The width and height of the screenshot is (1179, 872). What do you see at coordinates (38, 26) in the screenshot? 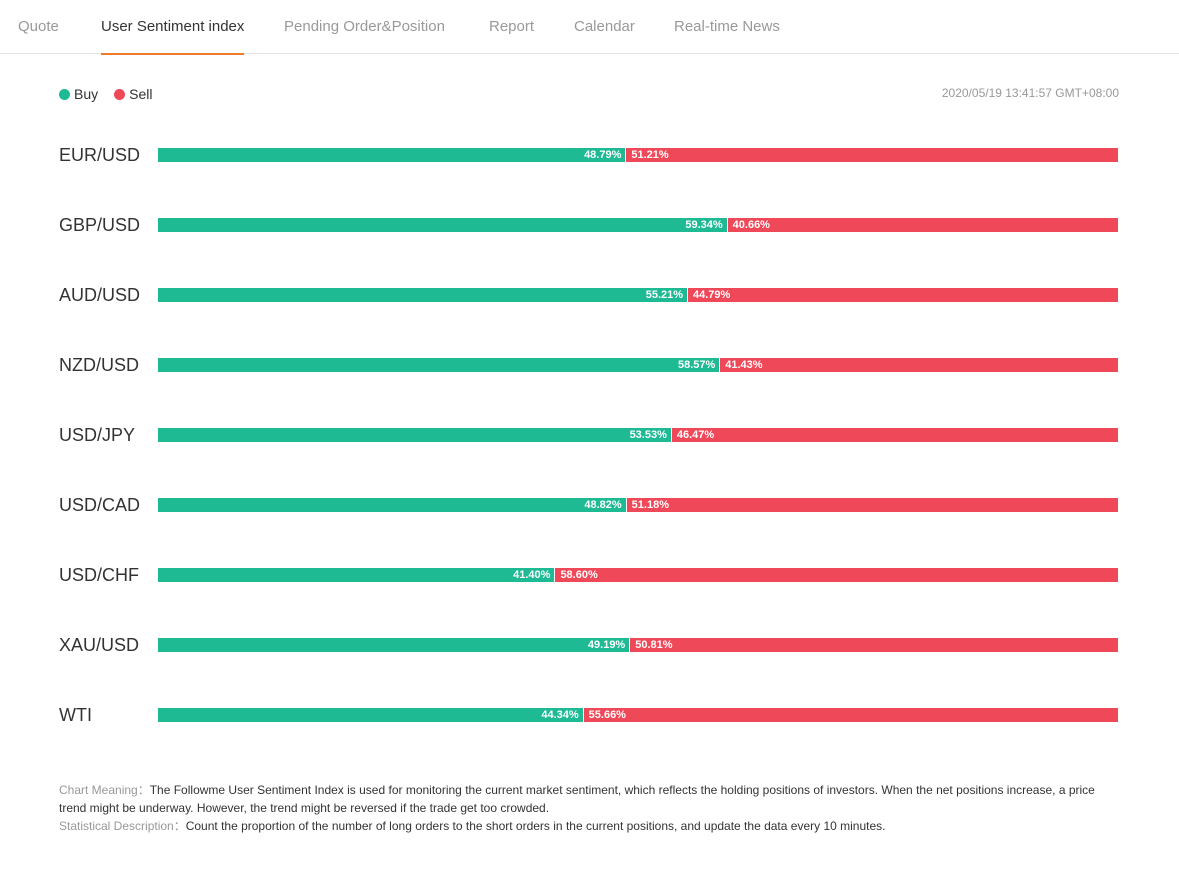
I see `tab-quote: Quote` at bounding box center [38, 26].